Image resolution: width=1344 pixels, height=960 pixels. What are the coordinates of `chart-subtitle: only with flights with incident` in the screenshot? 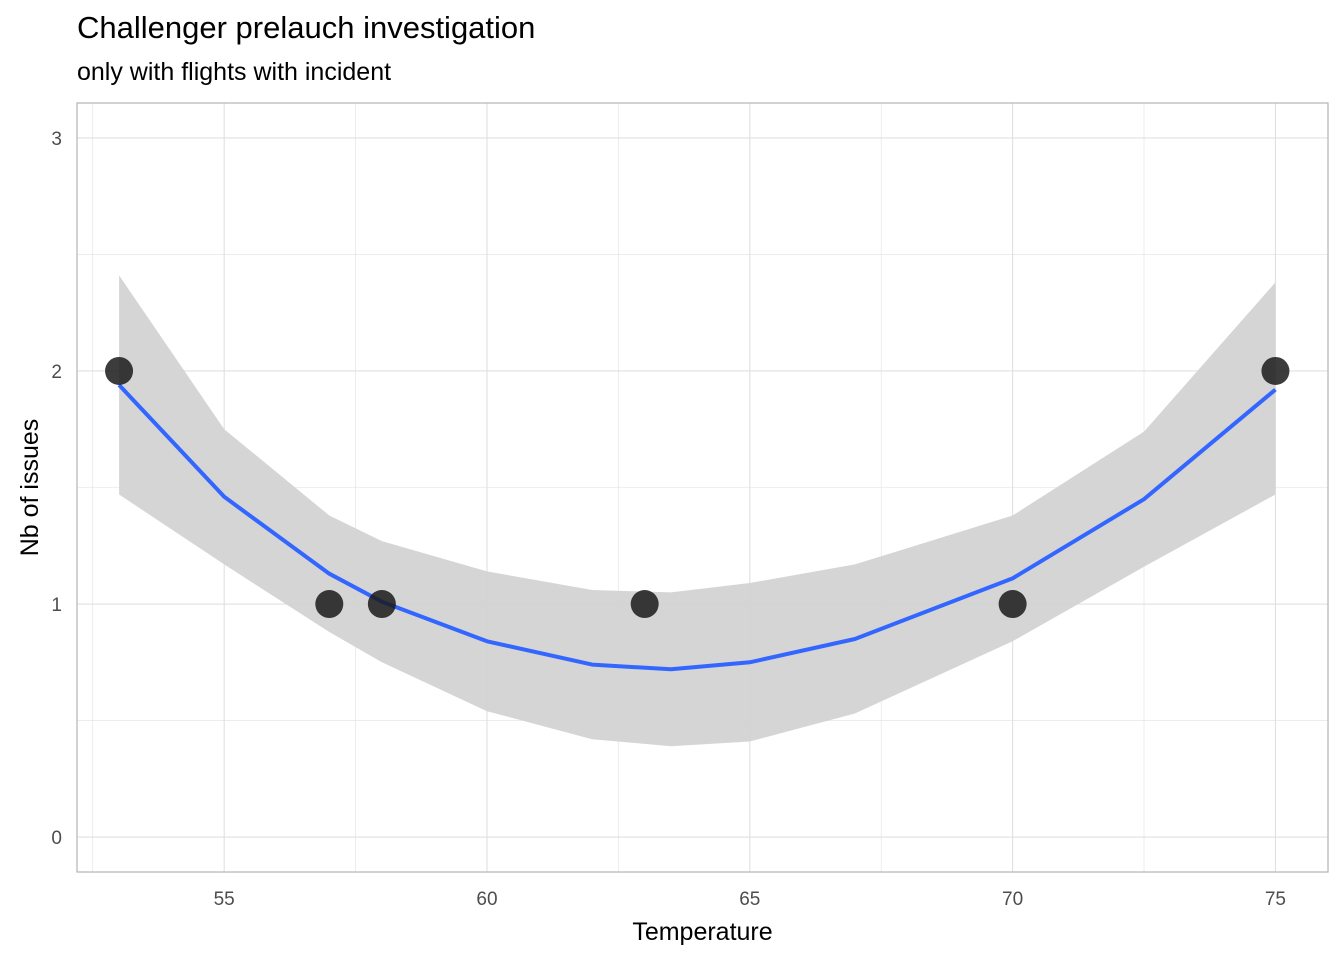 It's located at (234, 72).